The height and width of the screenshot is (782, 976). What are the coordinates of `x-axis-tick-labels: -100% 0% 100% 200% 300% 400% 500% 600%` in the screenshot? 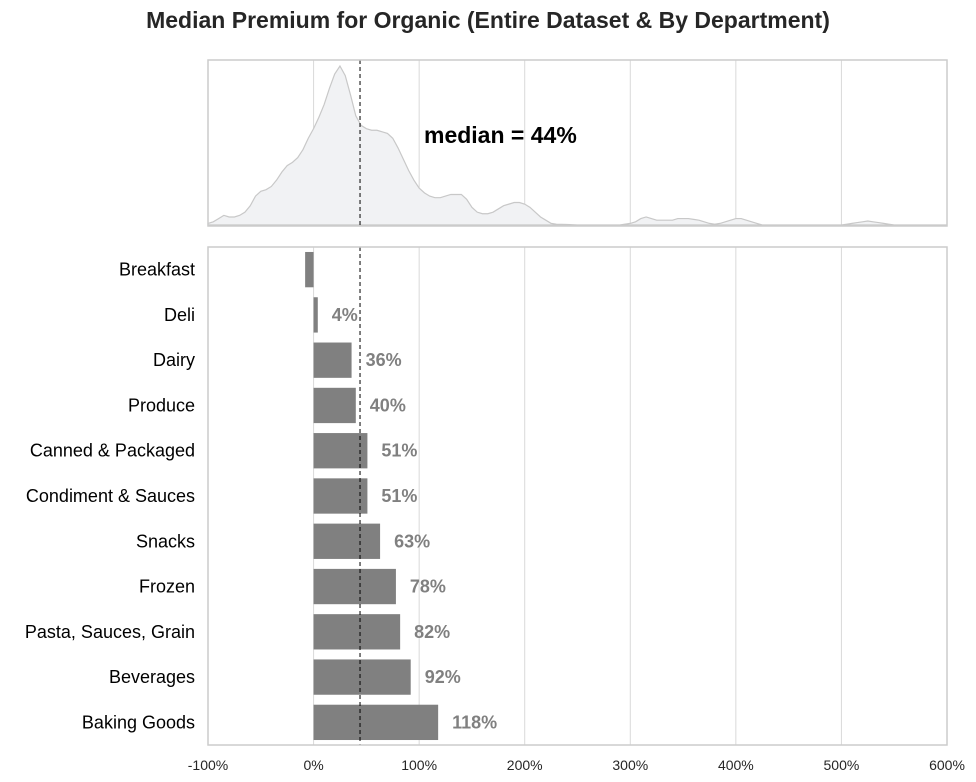 It's located at (576, 765).